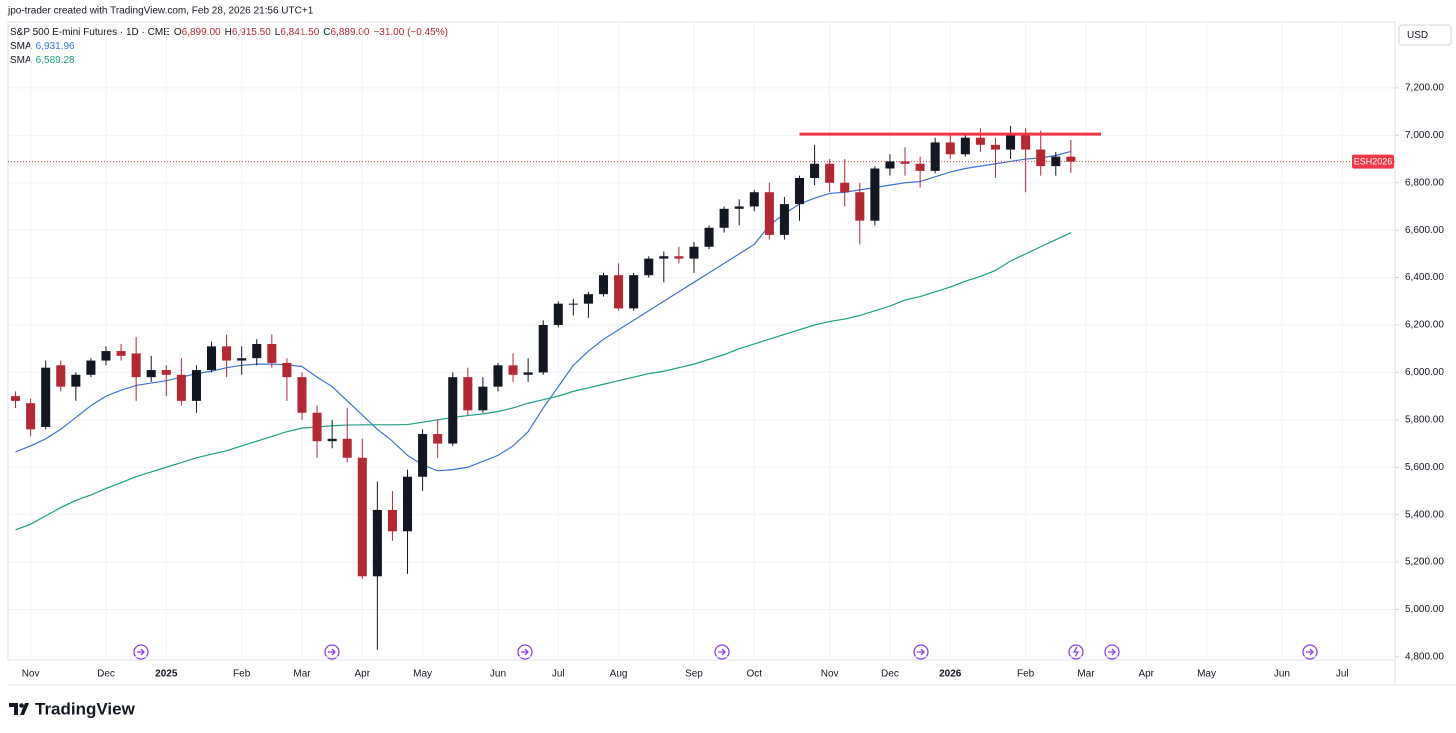  I want to click on brand-icon-dot, so click(21, 705).